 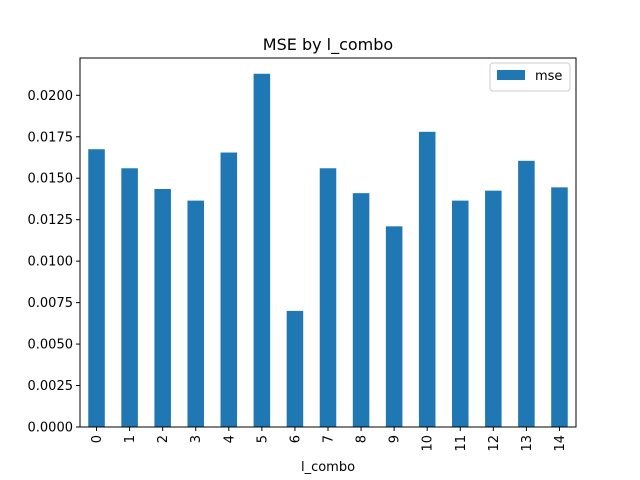 I want to click on x-tick-label-12: 12, so click(x=494, y=443).